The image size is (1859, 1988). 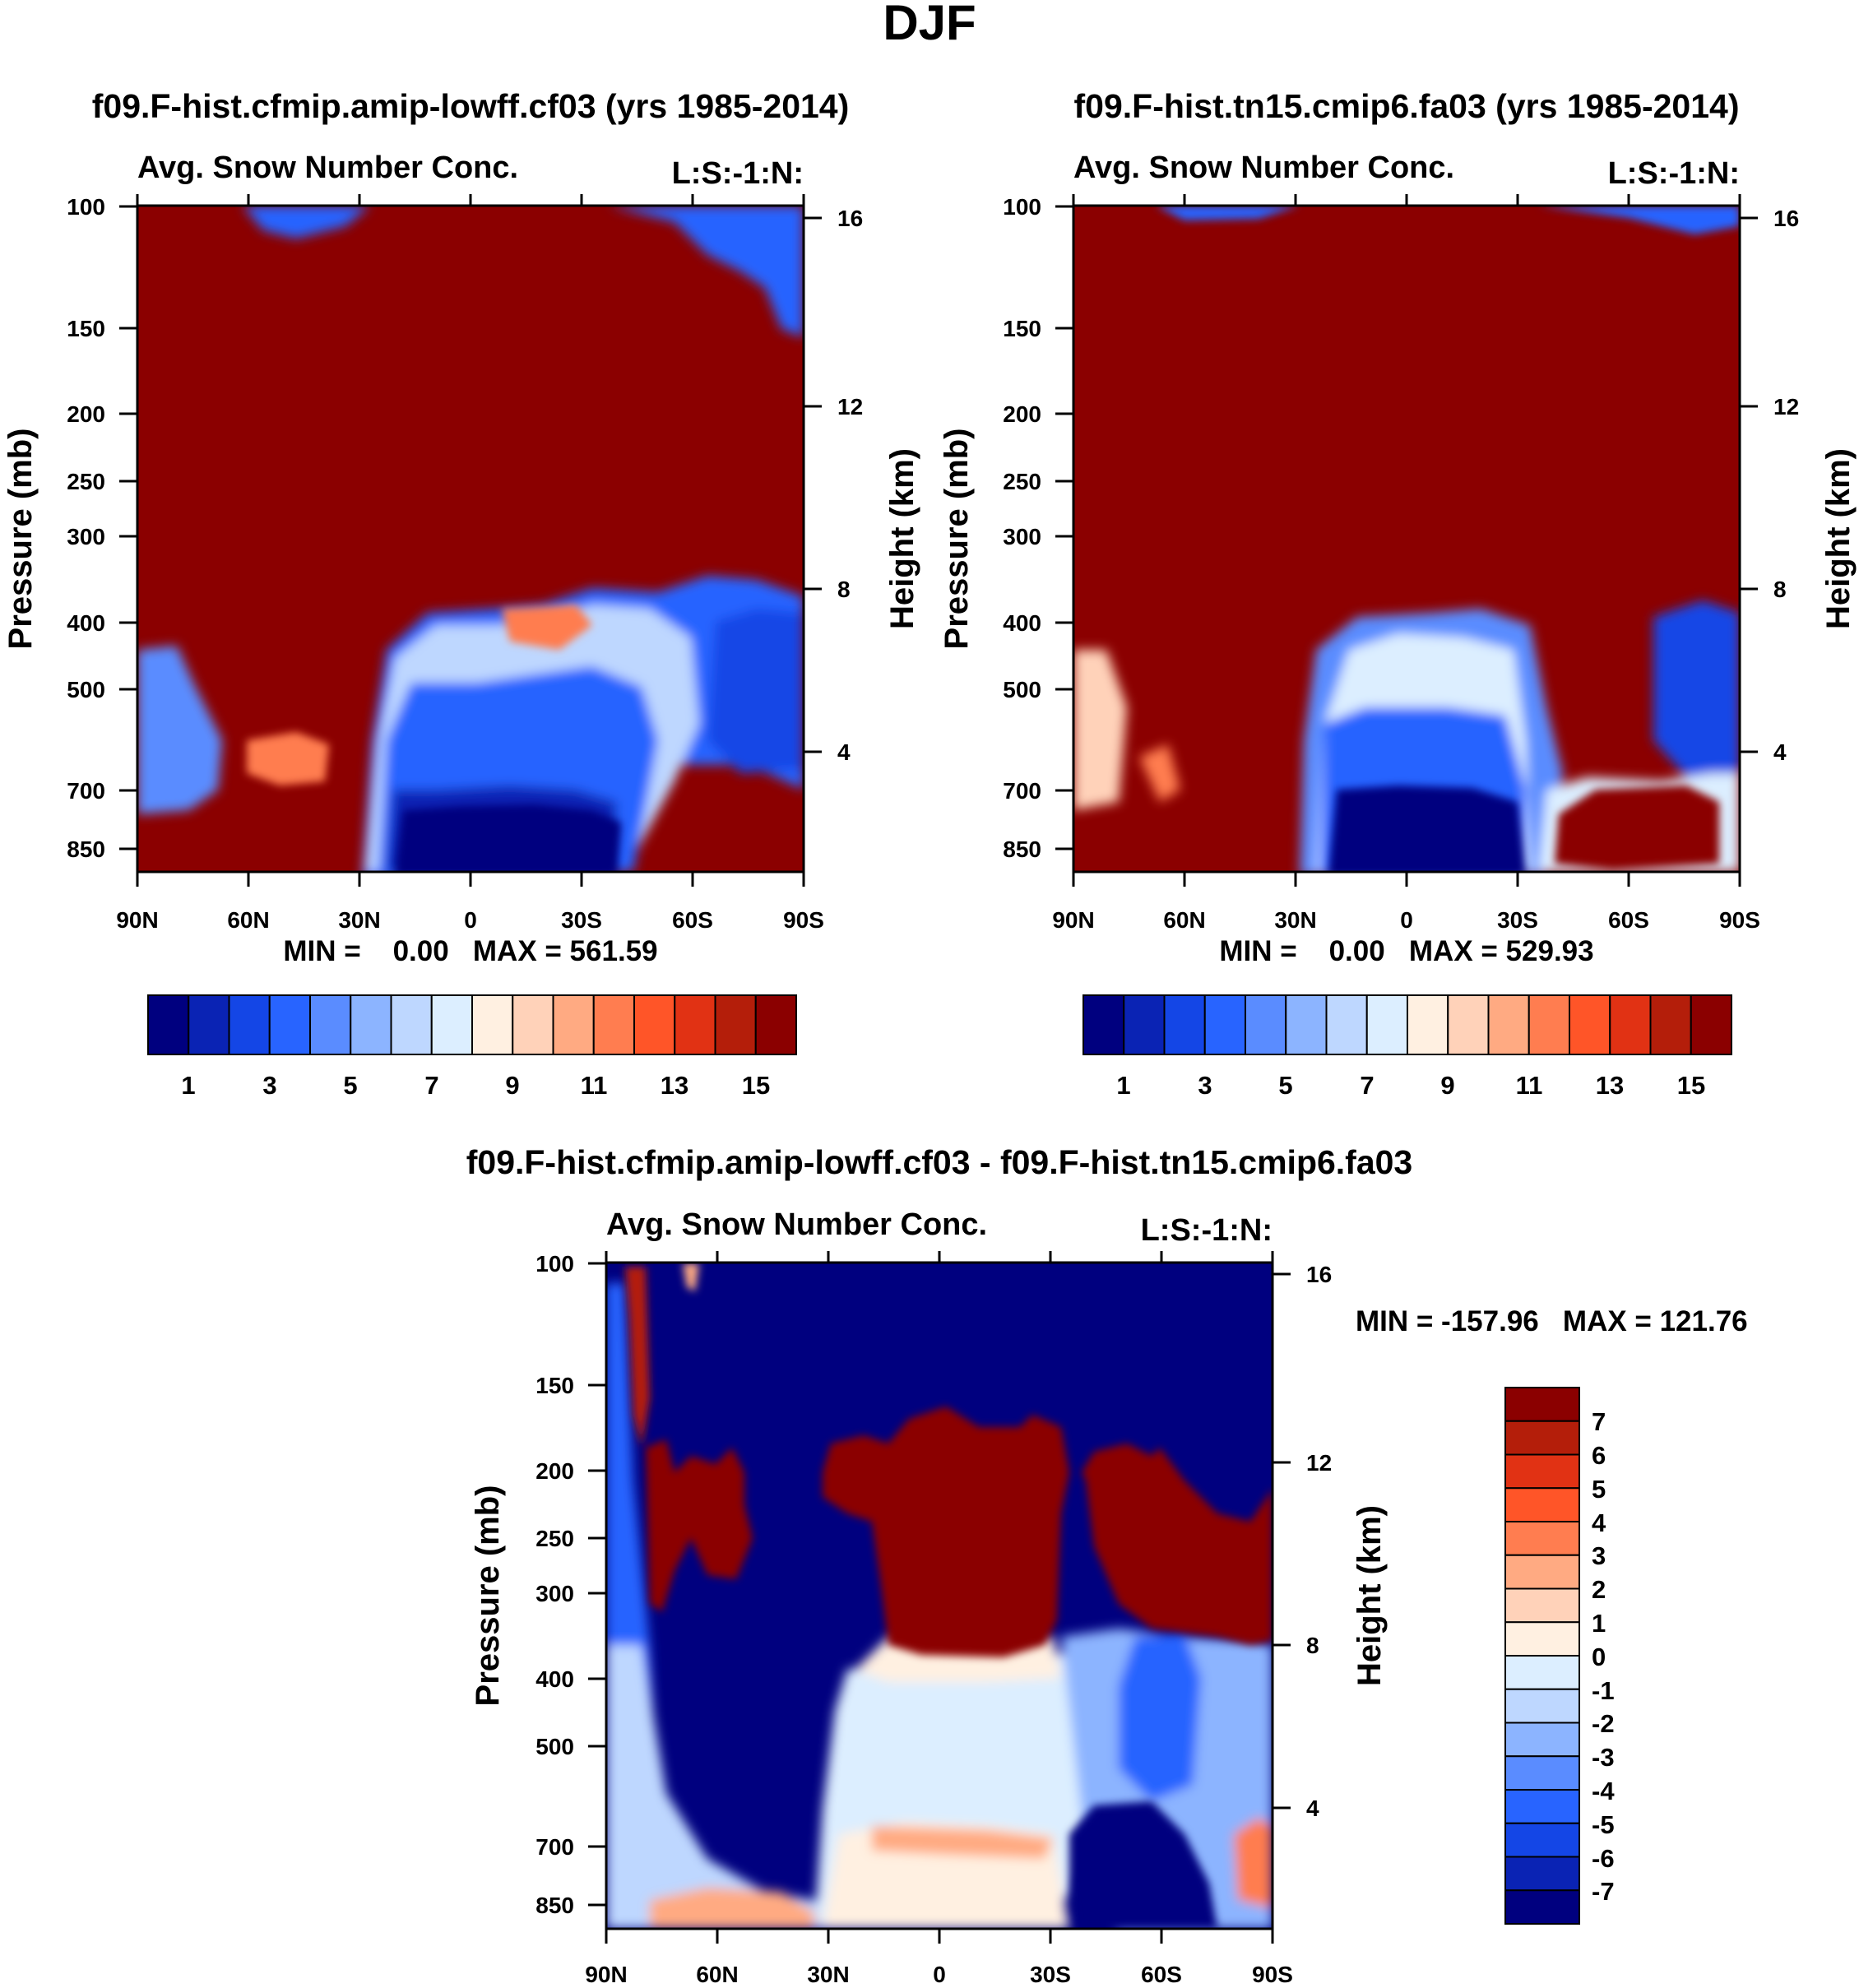 I want to click on panel-c-subtitle-left: Avg. Snow Number Conc., so click(x=796, y=1225).